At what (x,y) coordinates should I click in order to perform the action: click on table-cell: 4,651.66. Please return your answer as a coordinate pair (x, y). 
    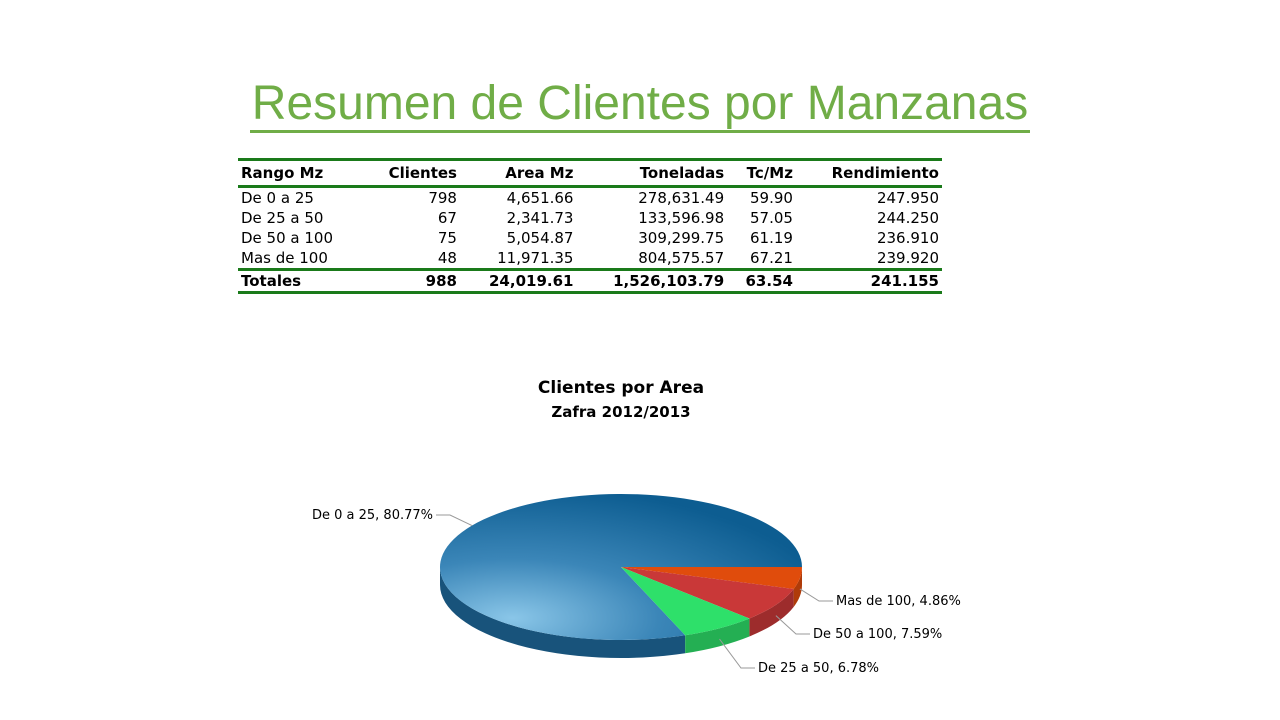
    Looking at the image, I should click on (540, 198).